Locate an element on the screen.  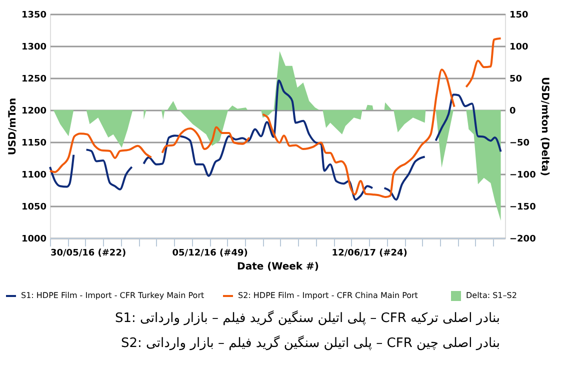
y-tick-label: 1000 is located at coordinates (33, 239).